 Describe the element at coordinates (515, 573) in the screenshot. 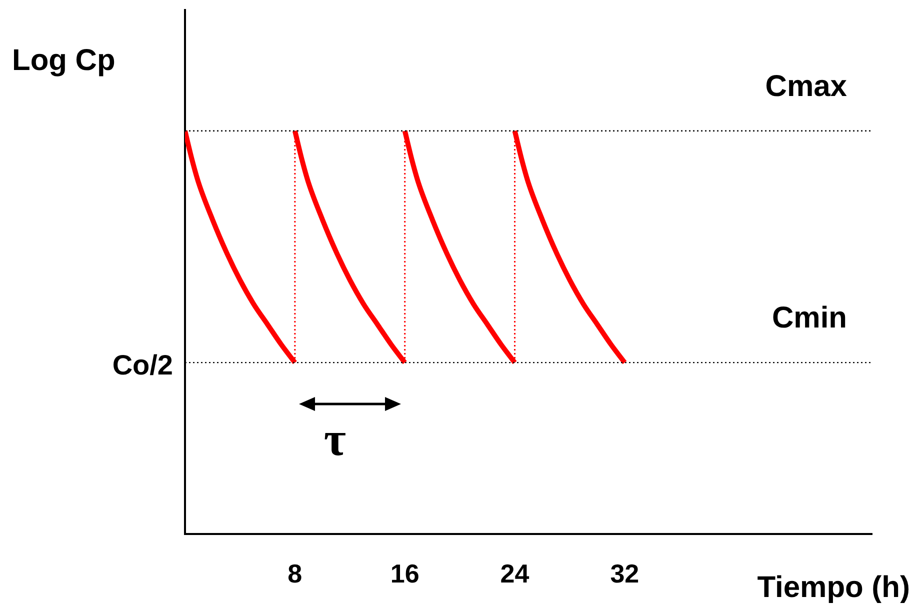

I see `x-tick-label: 24` at that location.